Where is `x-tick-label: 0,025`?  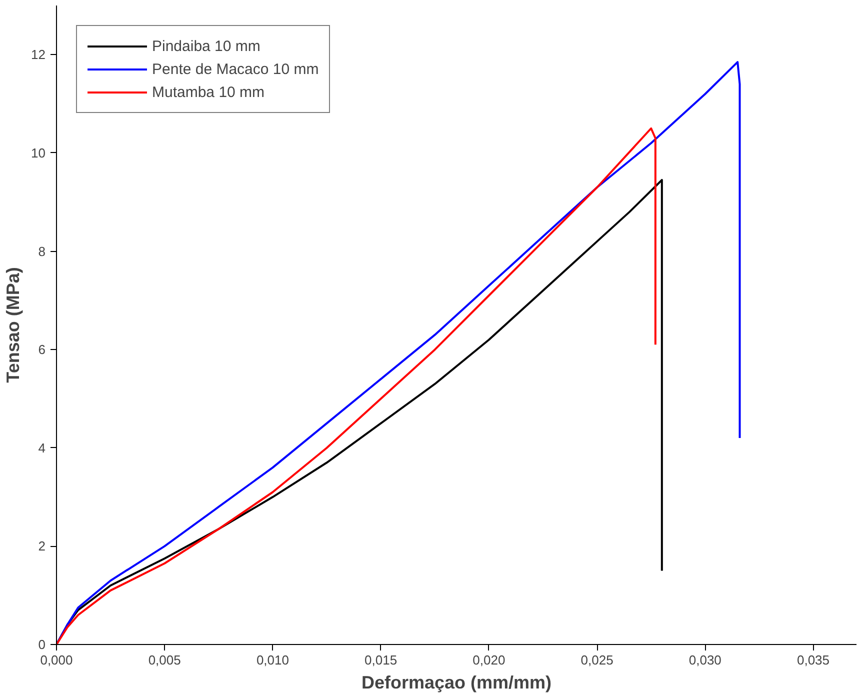
x-tick-label: 0,025 is located at coordinates (597, 660).